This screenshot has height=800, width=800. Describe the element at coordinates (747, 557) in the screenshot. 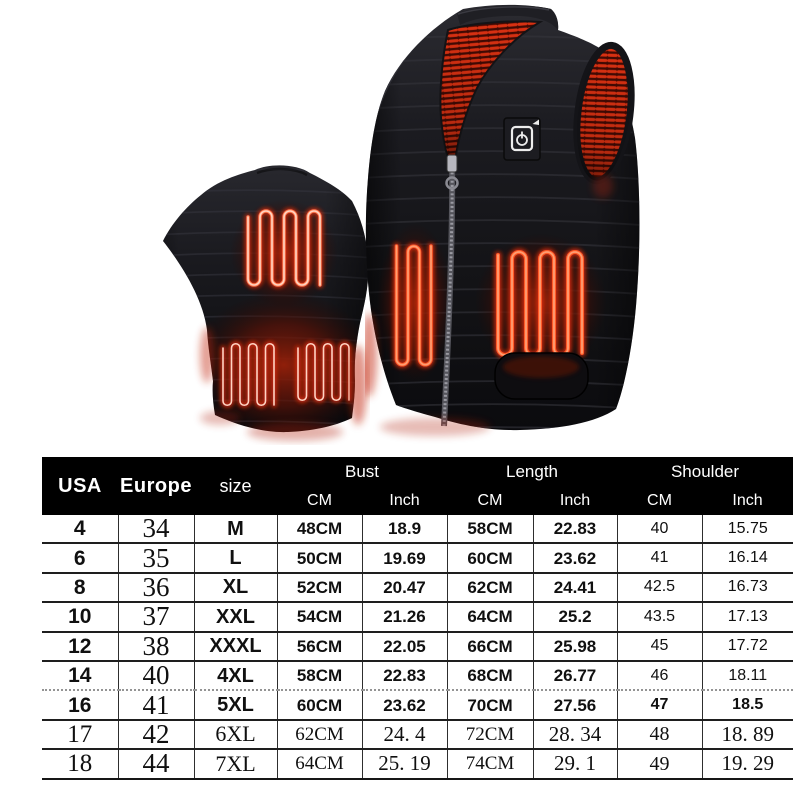

I see `cell-shoulder_inch: 16.14` at that location.